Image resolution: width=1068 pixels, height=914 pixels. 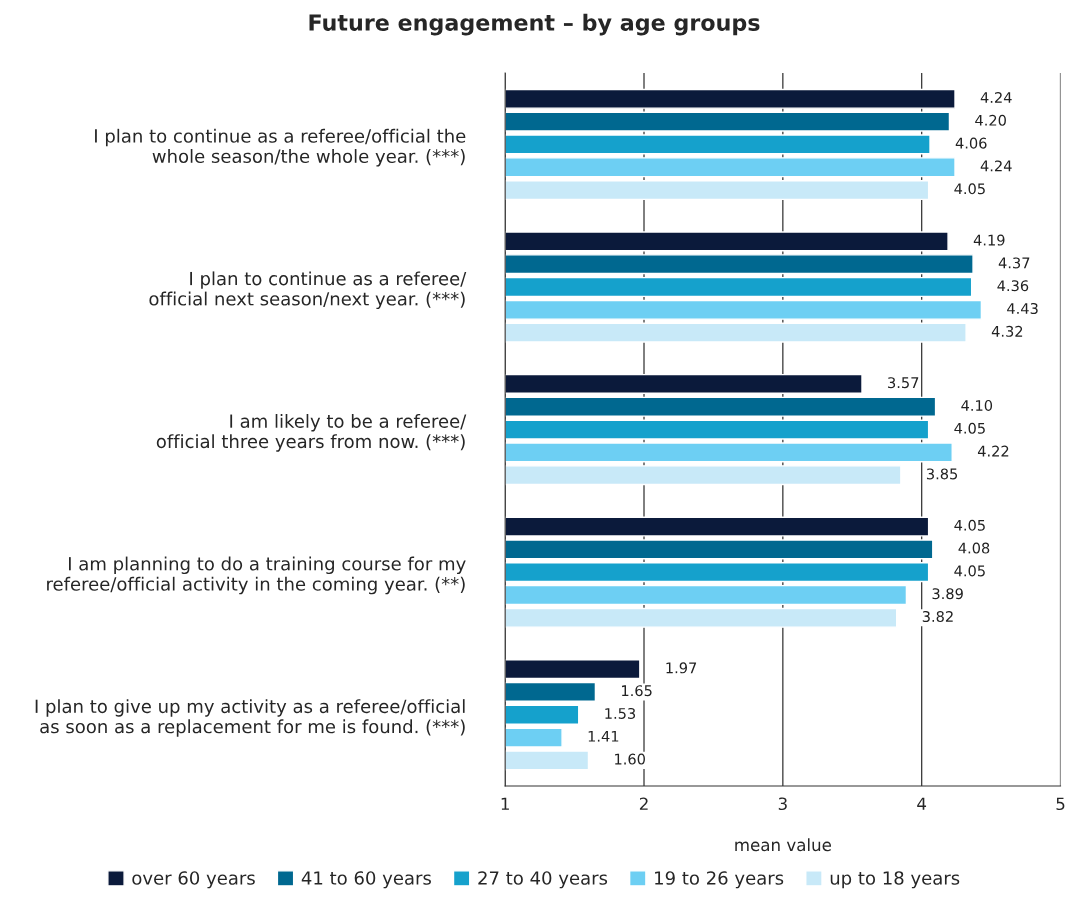 What do you see at coordinates (1060, 804) in the screenshot?
I see `x-tick-label: 5` at bounding box center [1060, 804].